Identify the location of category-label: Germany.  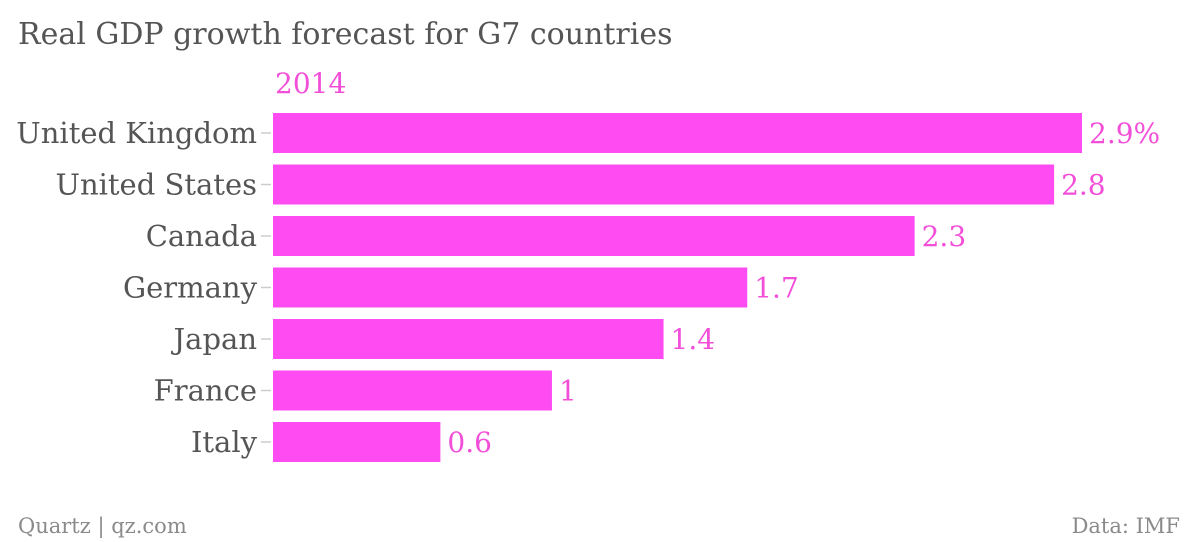
(190, 288).